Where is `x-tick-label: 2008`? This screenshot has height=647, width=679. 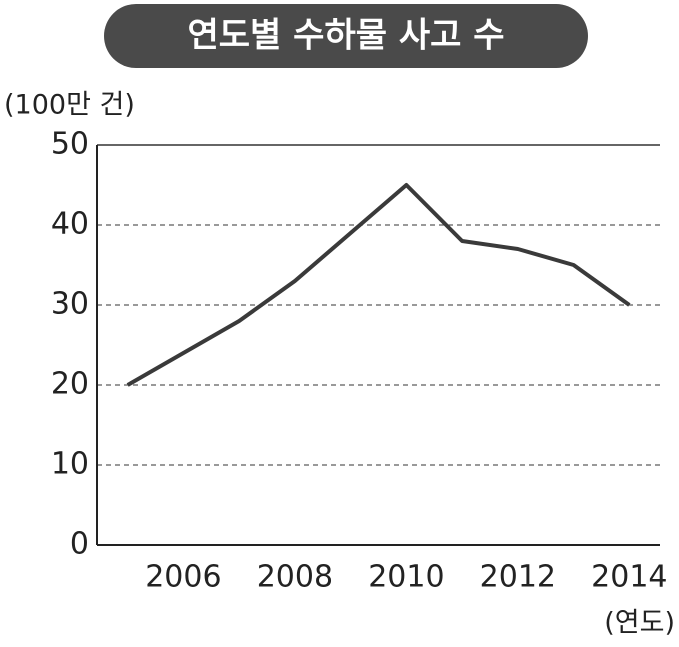
x-tick-label: 2008 is located at coordinates (295, 577).